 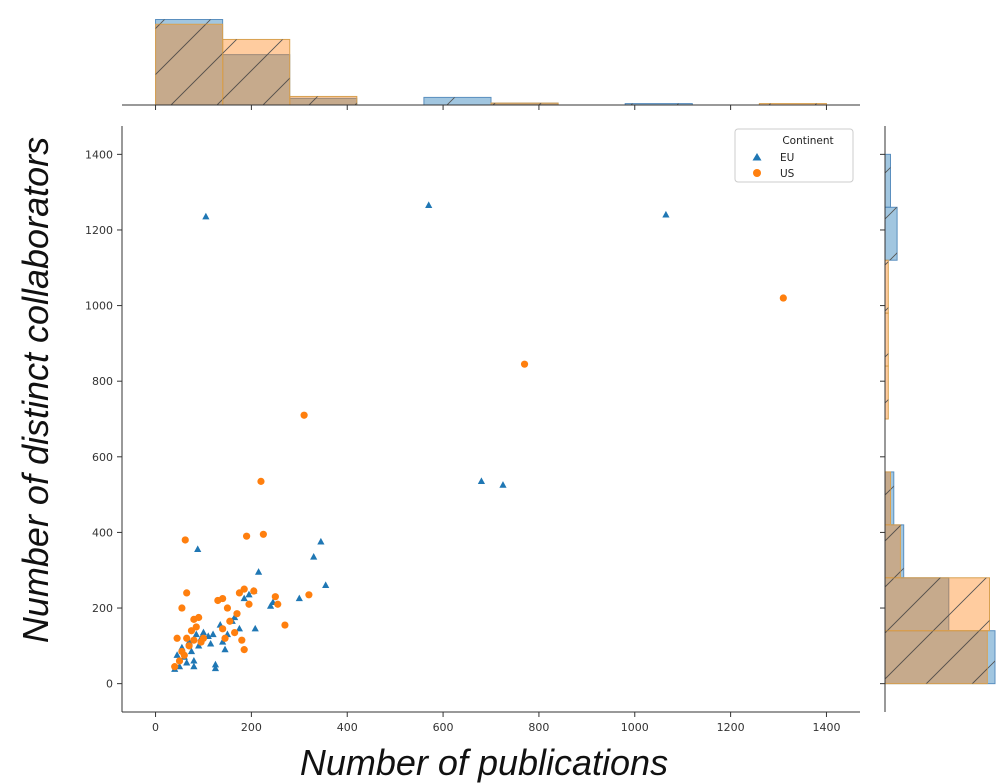 I want to click on y-tick-label: 400, so click(x=102, y=532).